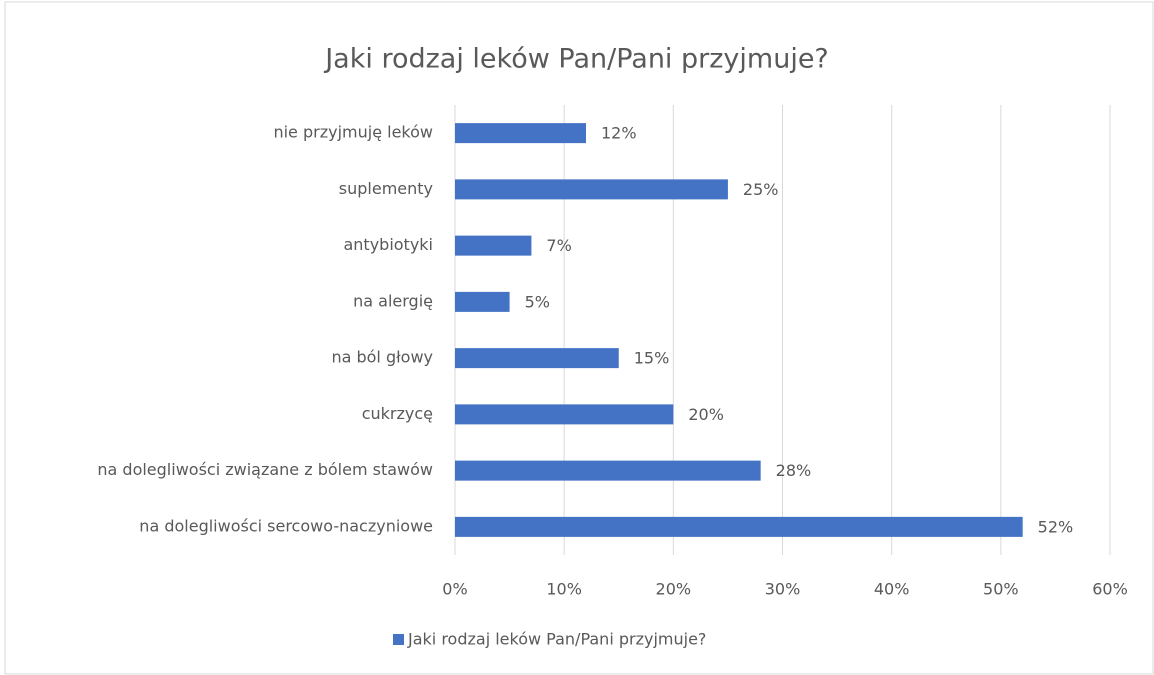 The height and width of the screenshot is (675, 1154). I want to click on y-tick-label: cukrzycę, so click(397, 413).